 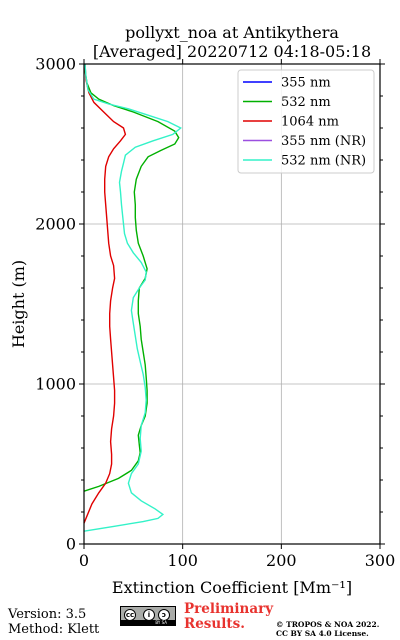 I want to click on copyright-line1: © TROPOS & NOA 2022., so click(x=328, y=624).